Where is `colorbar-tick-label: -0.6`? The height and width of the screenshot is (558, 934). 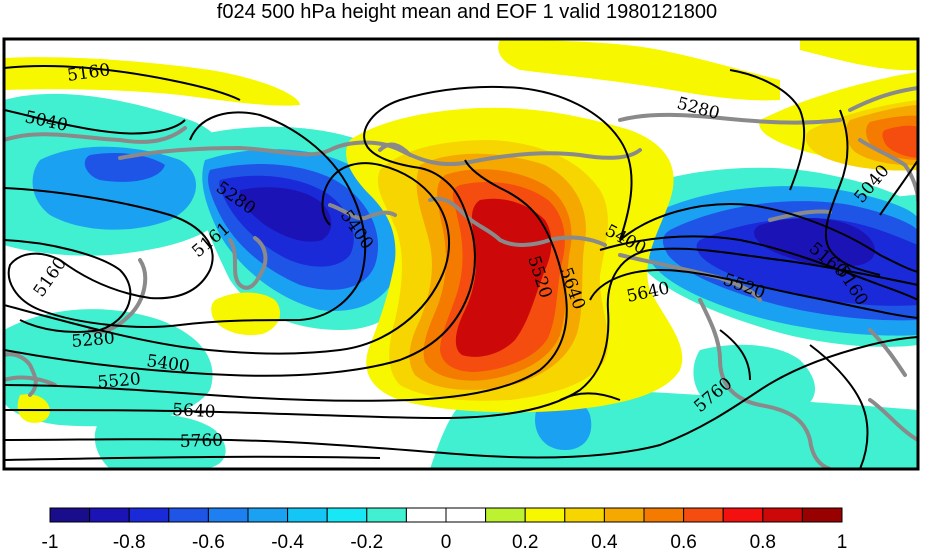
colorbar-tick-label: -0.6 is located at coordinates (208, 542).